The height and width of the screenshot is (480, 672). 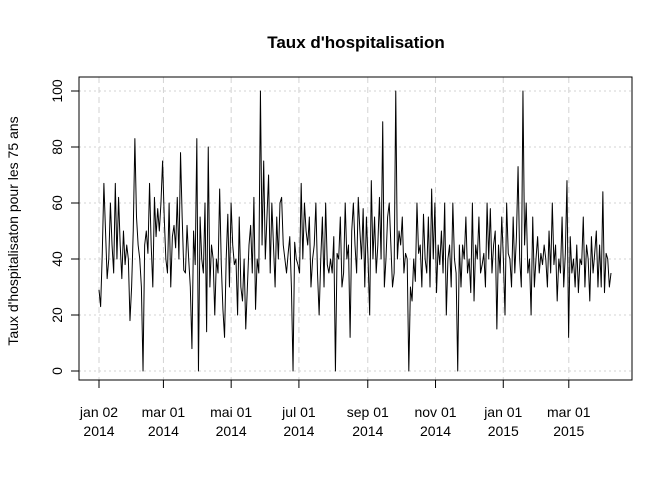 What do you see at coordinates (64, 227) in the screenshot?
I see `y-axis: 0 20 40 60 80 100` at bounding box center [64, 227].